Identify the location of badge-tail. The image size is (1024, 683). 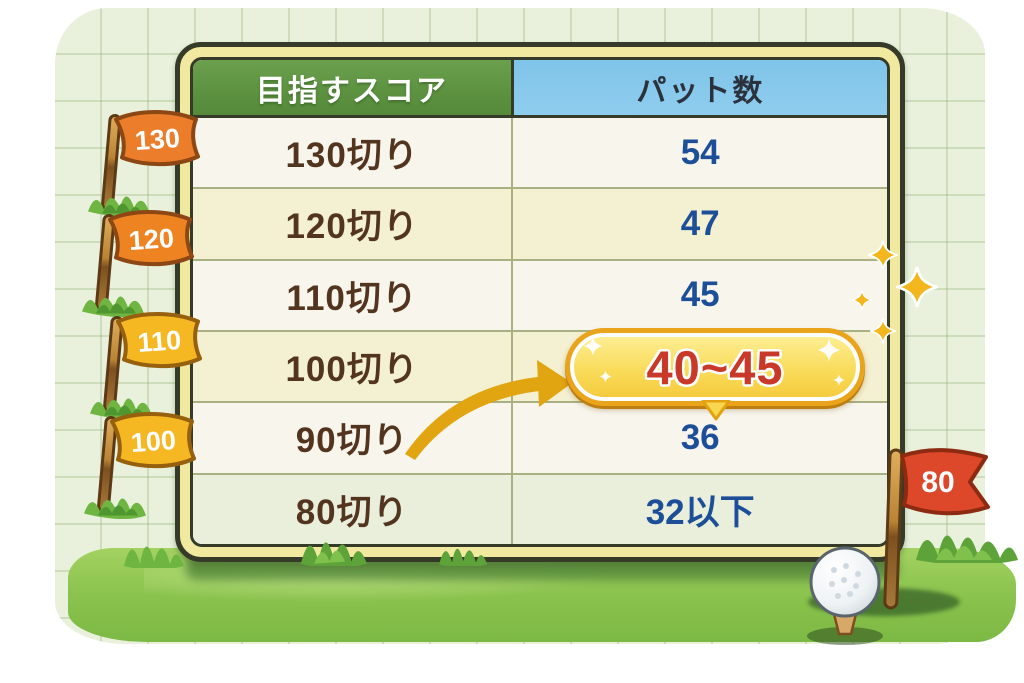
(716, 413).